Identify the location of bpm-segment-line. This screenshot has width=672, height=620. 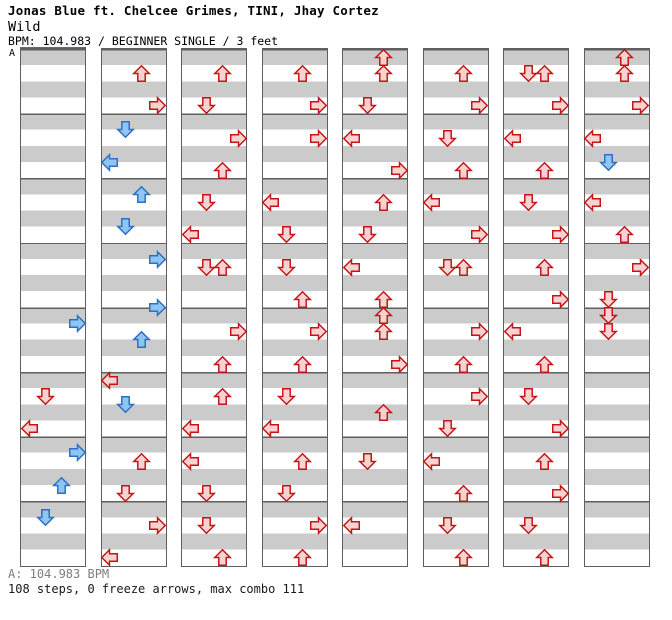
(53, 47).